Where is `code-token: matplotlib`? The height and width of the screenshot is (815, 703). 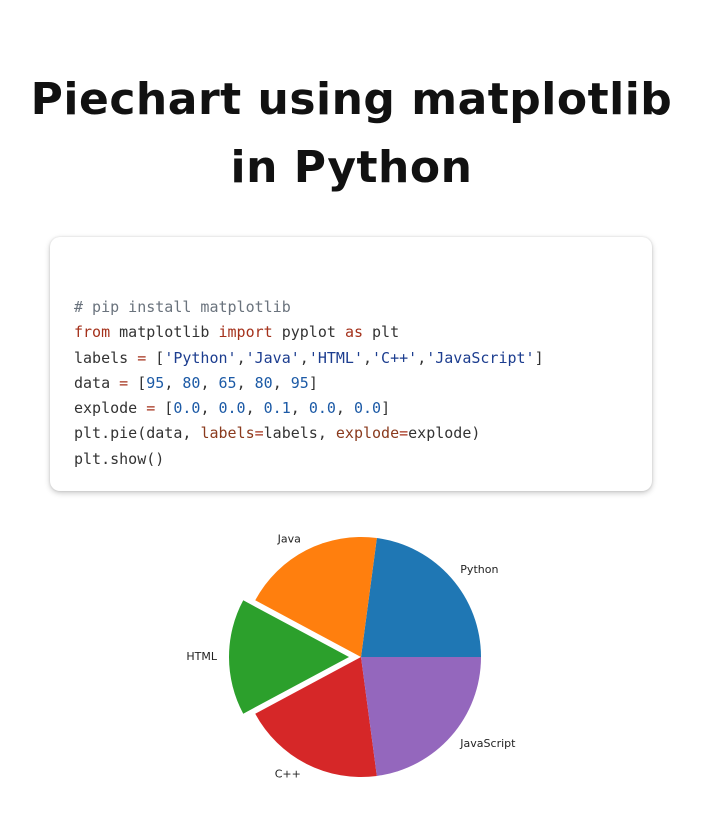
code-token: matplotlib is located at coordinates (164, 332).